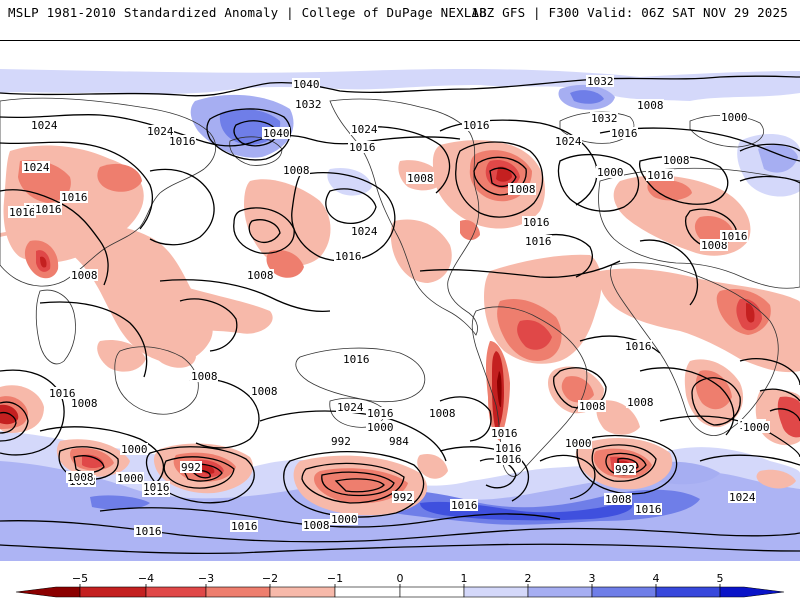 Image resolution: width=800 pixels, height=604 pixels. I want to click on colorbar: −5 −4 −3 −2 −1 0 1 2 3 4 5, so click(400, 586).